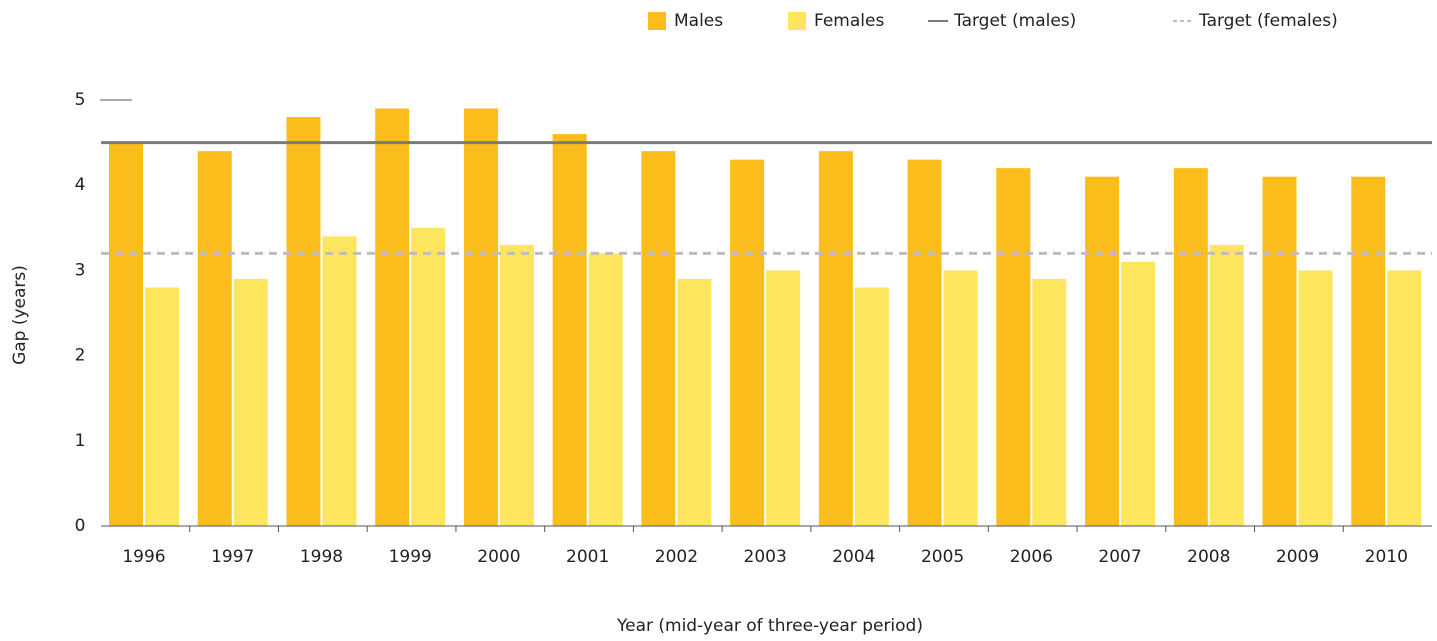 This screenshot has width=1437, height=641. I want to click on x-tick-label: 1997, so click(232, 557).